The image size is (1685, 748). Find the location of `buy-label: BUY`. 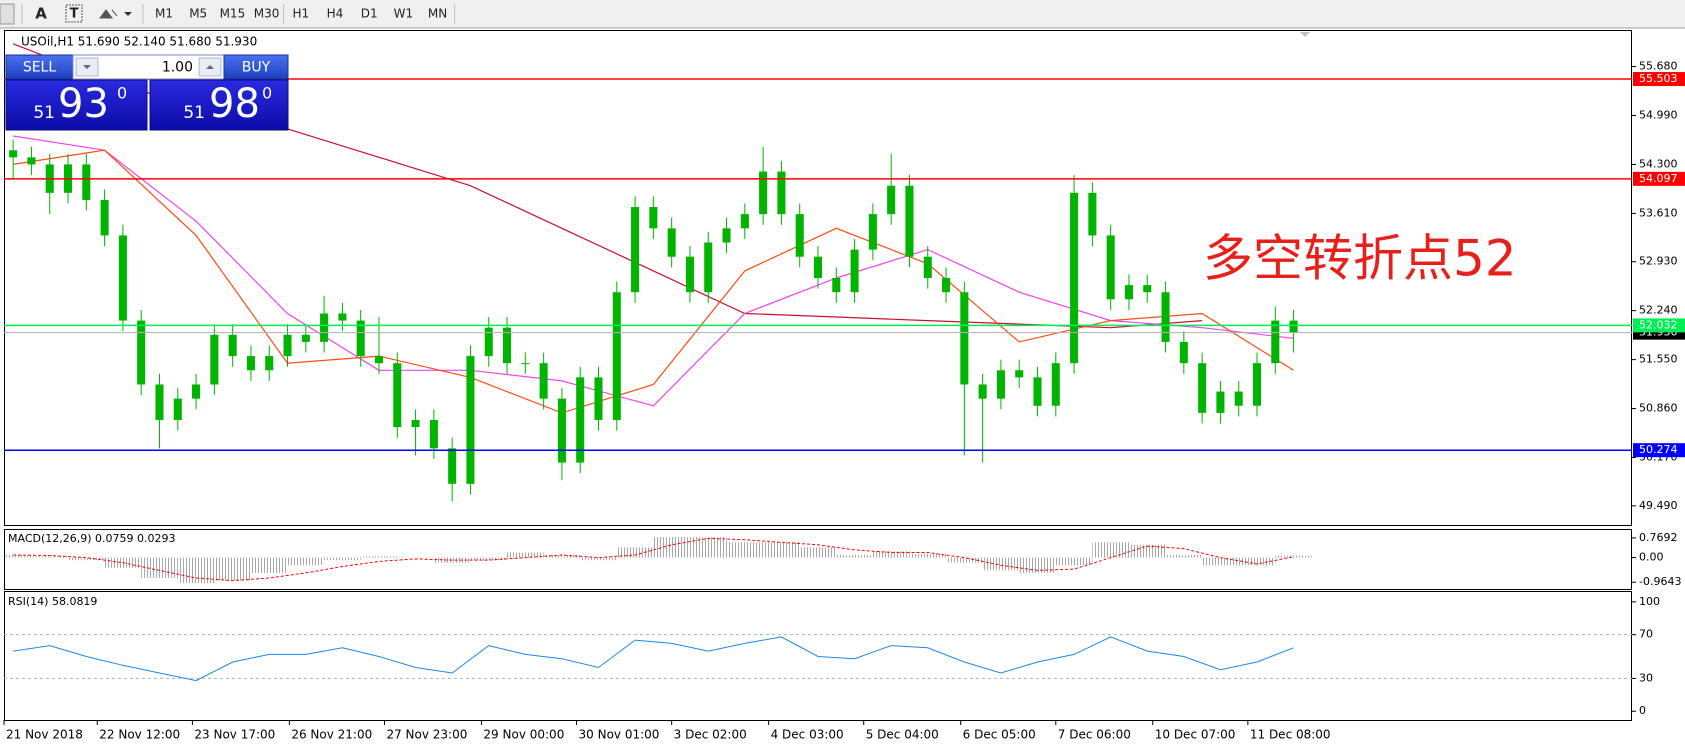

buy-label: BUY is located at coordinates (256, 68).